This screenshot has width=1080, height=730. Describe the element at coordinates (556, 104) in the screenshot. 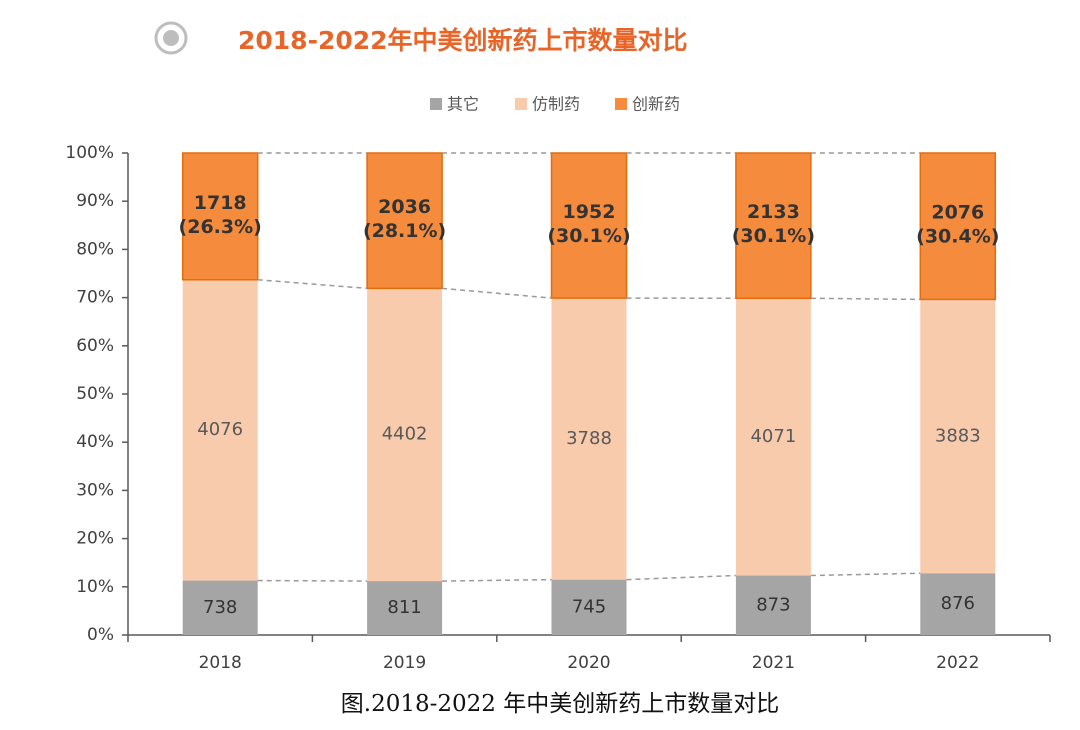

I see `legend-label: 仿制药` at that location.